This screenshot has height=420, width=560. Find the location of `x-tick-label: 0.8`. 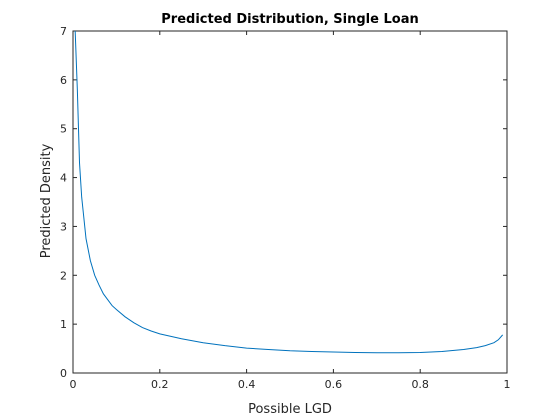

x-tick-label: 0.8 is located at coordinates (420, 384).